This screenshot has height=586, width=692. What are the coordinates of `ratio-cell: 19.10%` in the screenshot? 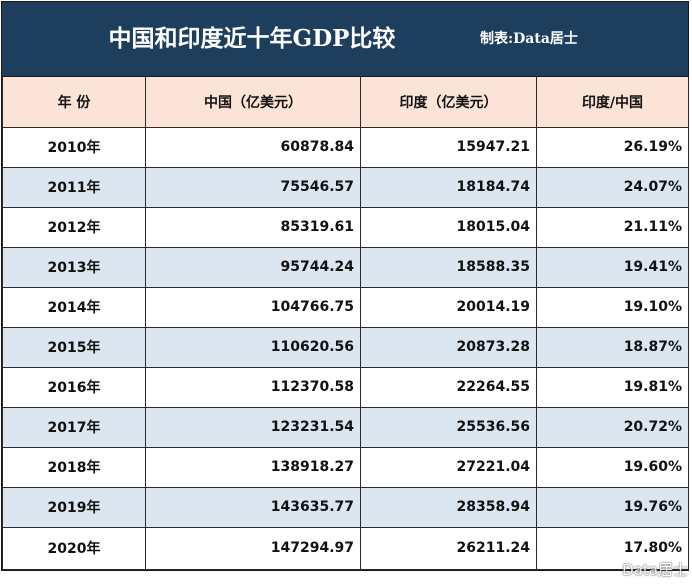 It's located at (612, 307).